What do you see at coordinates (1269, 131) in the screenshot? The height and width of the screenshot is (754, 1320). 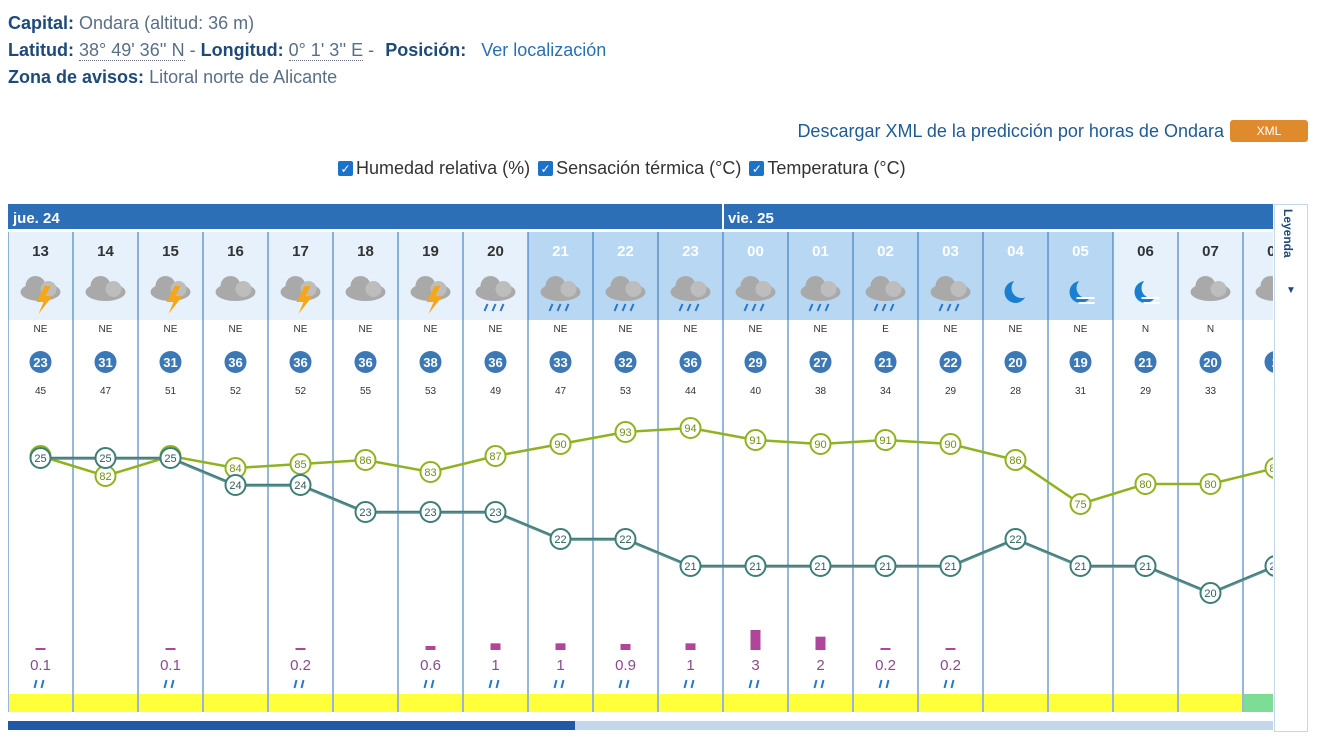 I see `xml-button: XML` at bounding box center [1269, 131].